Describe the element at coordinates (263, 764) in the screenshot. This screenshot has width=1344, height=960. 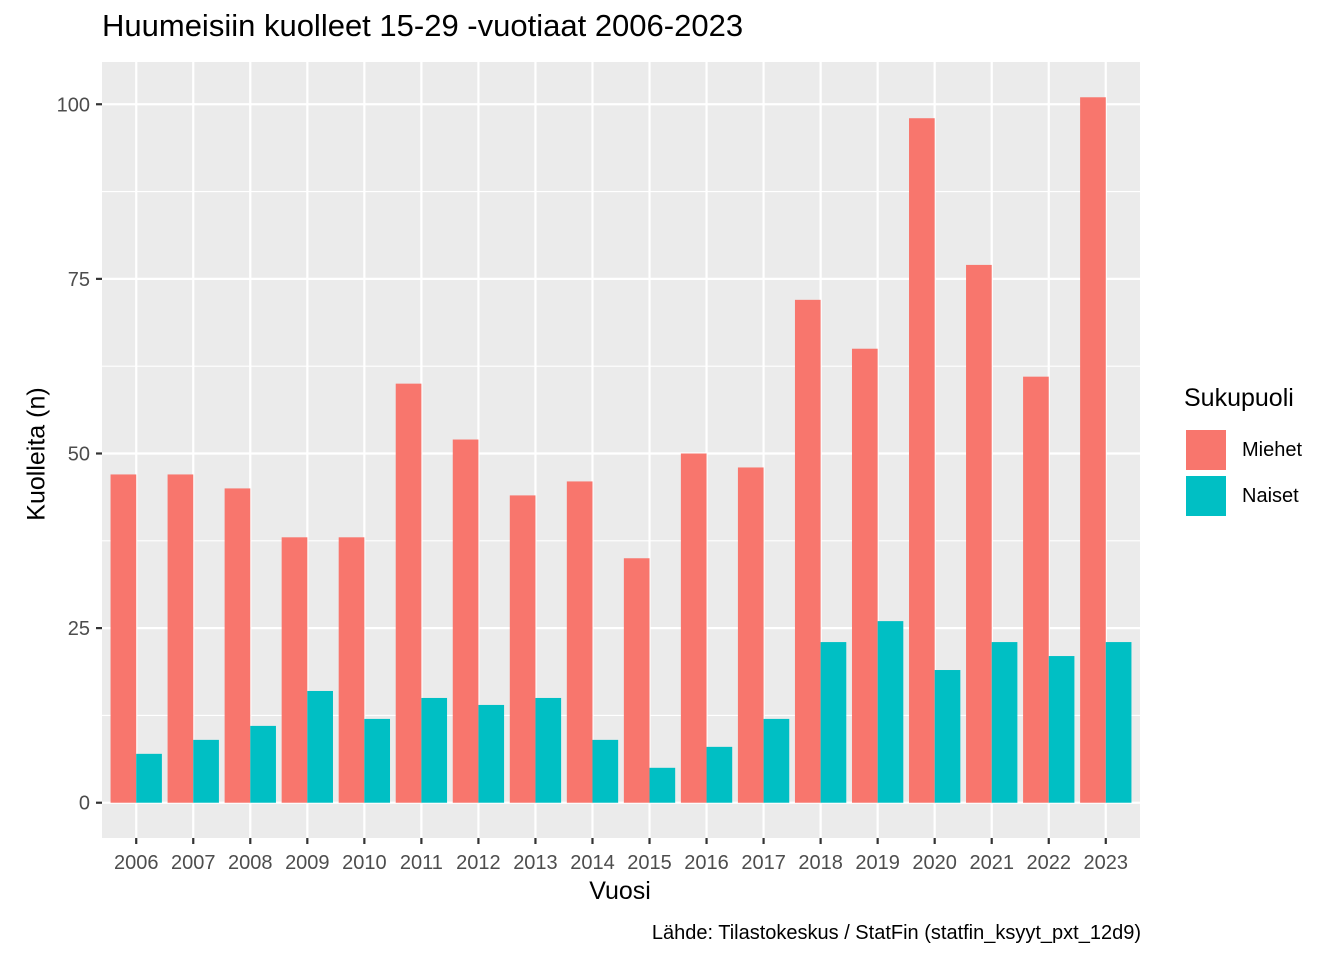
I see `bar-naiset-2008` at that location.